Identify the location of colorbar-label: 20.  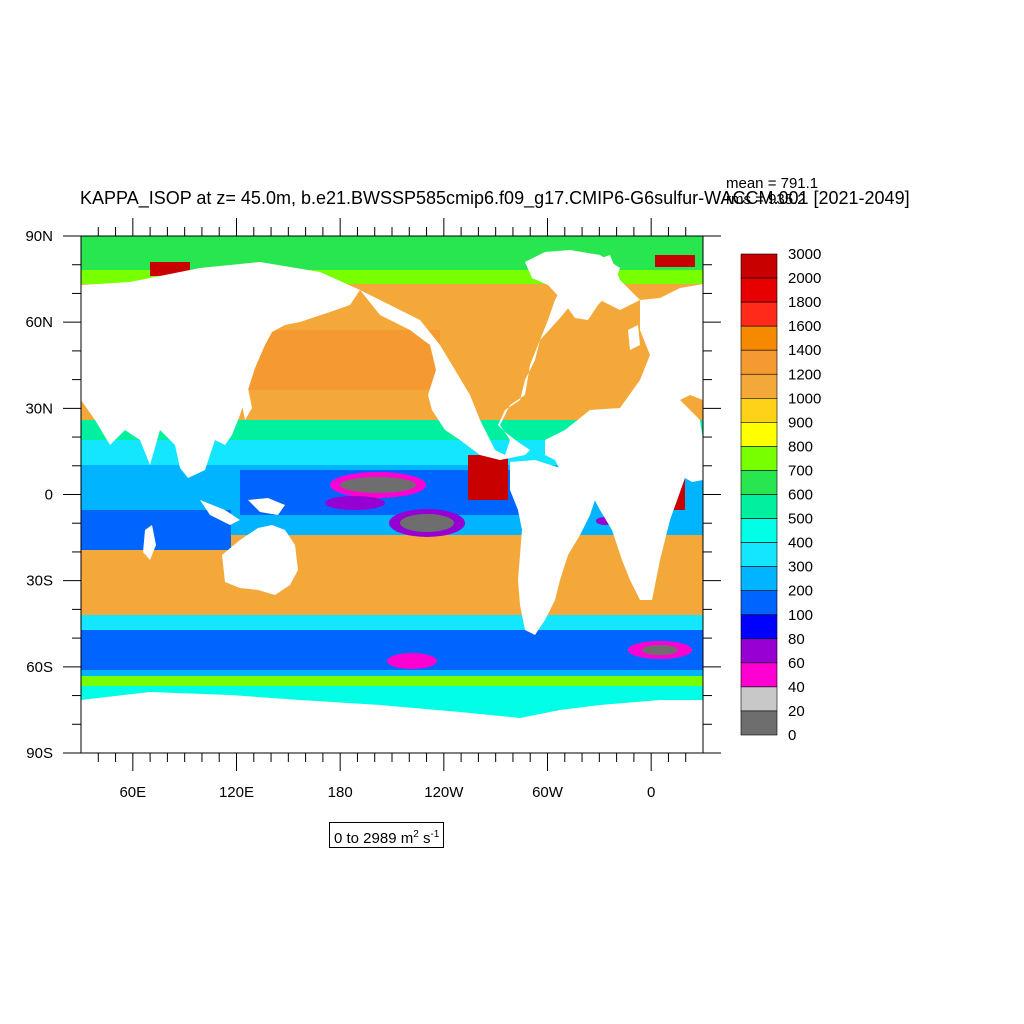
(796, 711).